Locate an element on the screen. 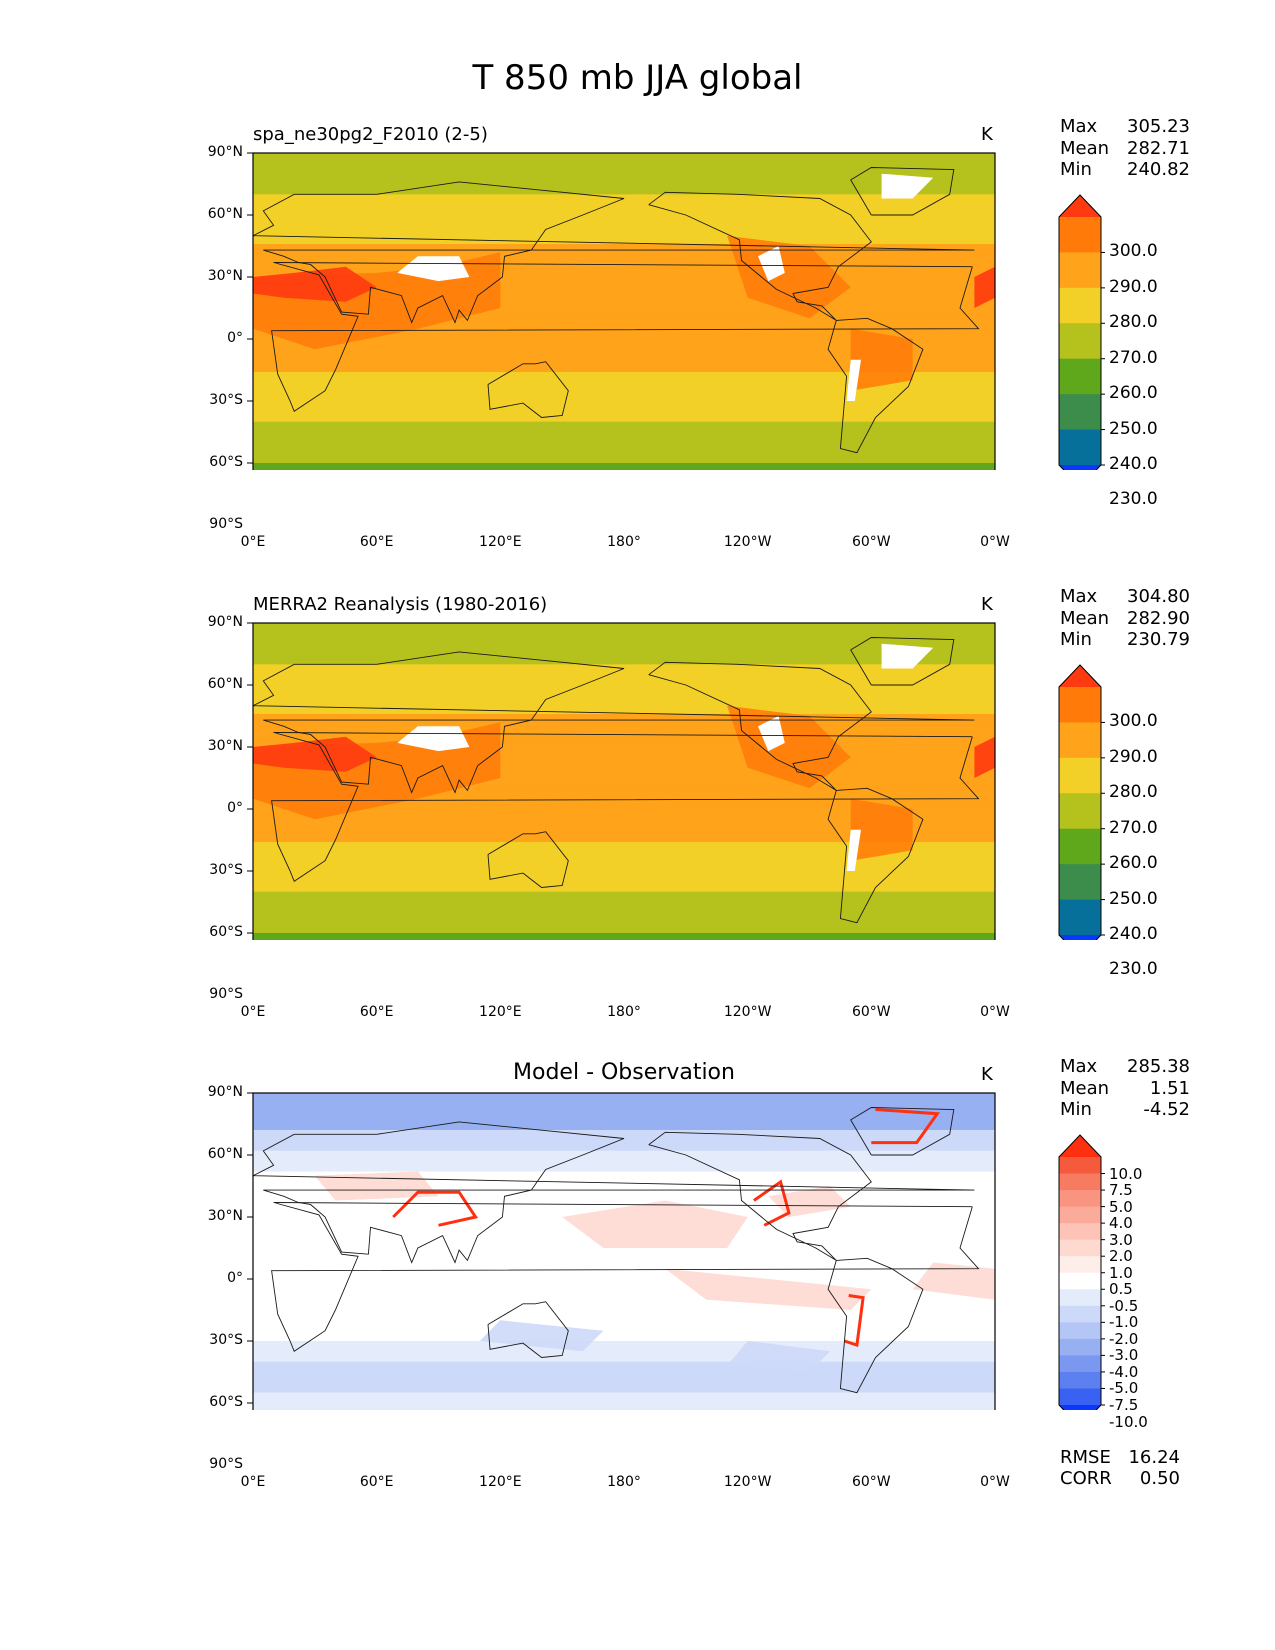 This screenshot has height=1650, width=1275. hot-region is located at coordinates (984, 757).